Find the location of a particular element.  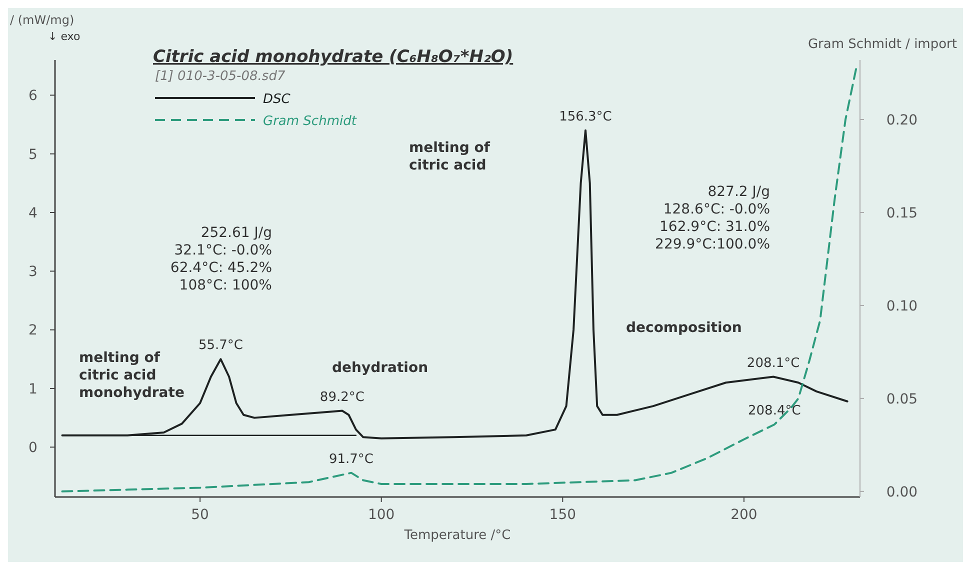

annotation: melting of citric acid monohydrate is located at coordinates (131, 375).